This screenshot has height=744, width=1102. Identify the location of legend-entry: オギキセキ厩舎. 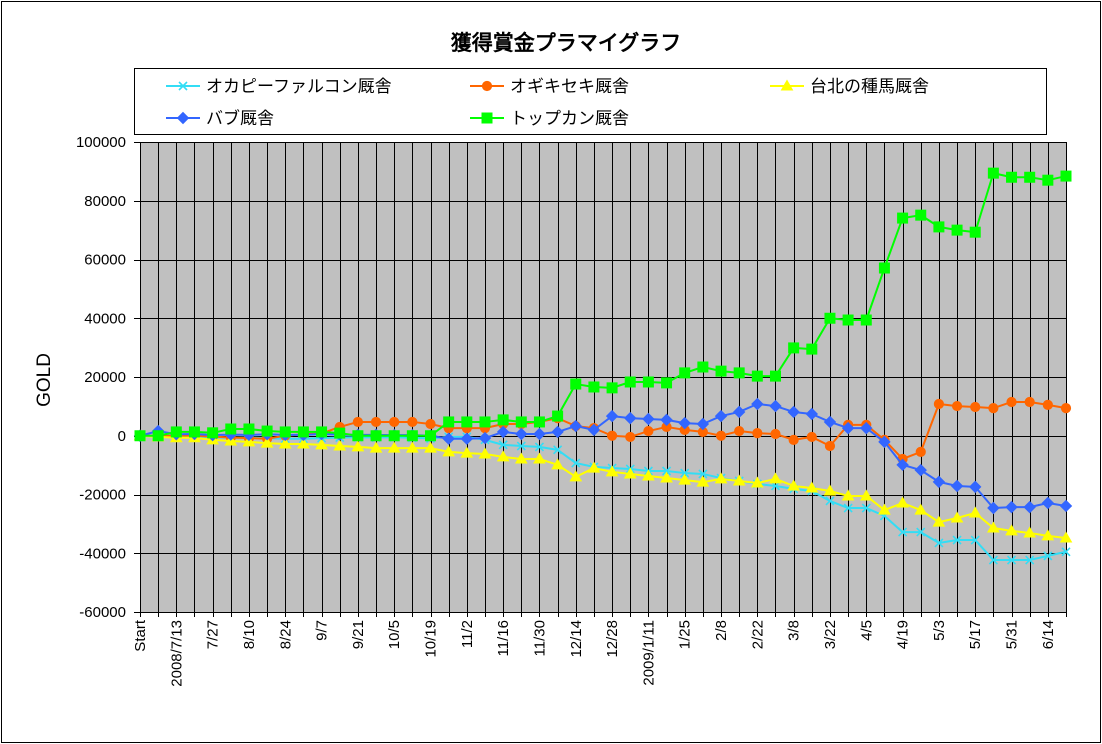
(549, 86).